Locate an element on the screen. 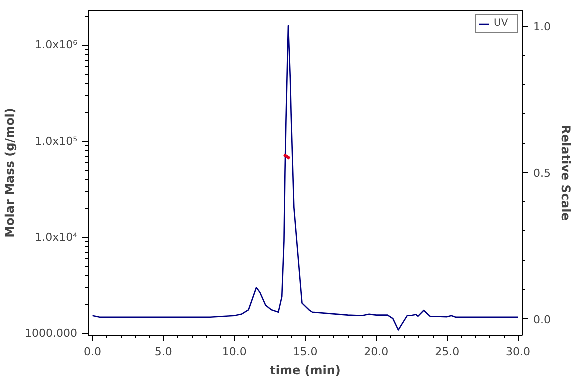 The height and width of the screenshot is (386, 580). x-tick-label: 10.0 is located at coordinates (234, 352).